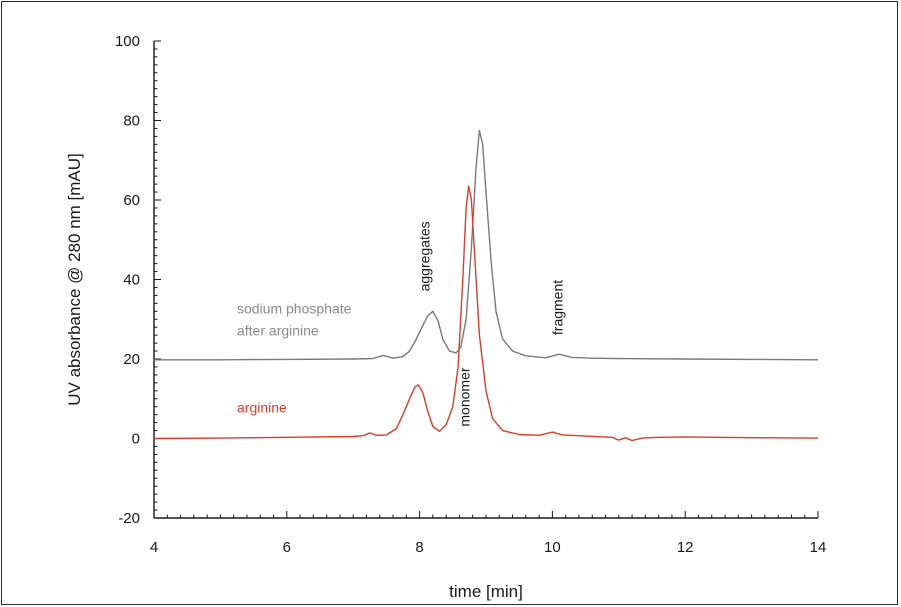 The height and width of the screenshot is (607, 901). Describe the element at coordinates (685, 547) in the screenshot. I see `x-tick-label: 12` at that location.